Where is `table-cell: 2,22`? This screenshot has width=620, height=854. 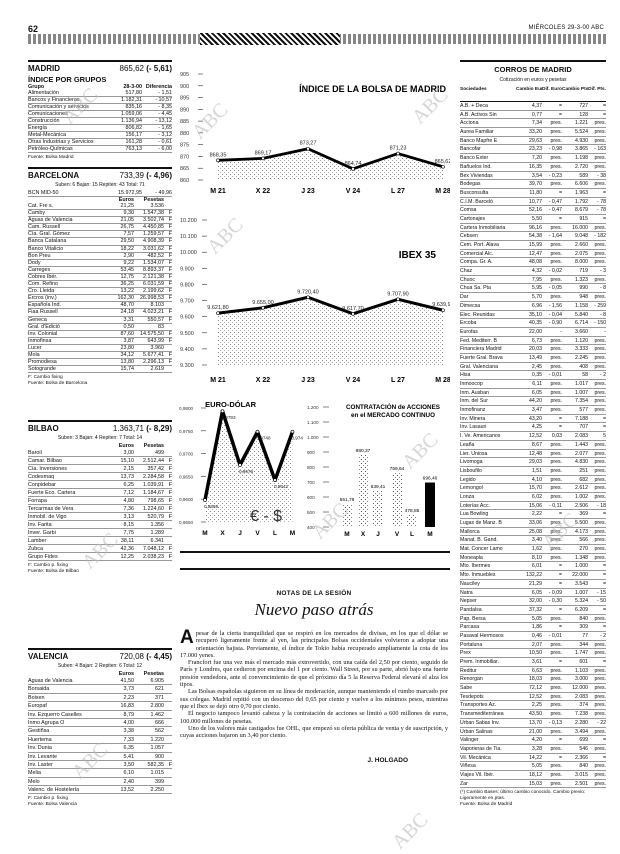
table-cell: 2,22 is located at coordinates (536, 514).